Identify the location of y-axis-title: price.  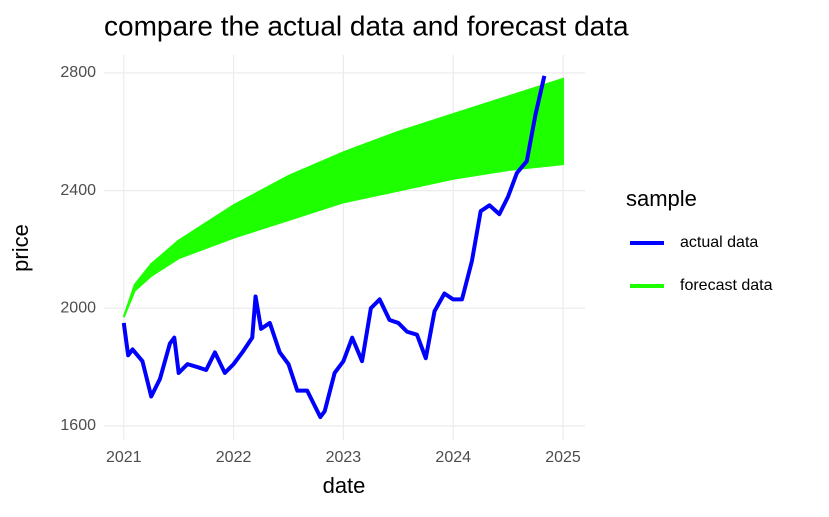
(20, 248).